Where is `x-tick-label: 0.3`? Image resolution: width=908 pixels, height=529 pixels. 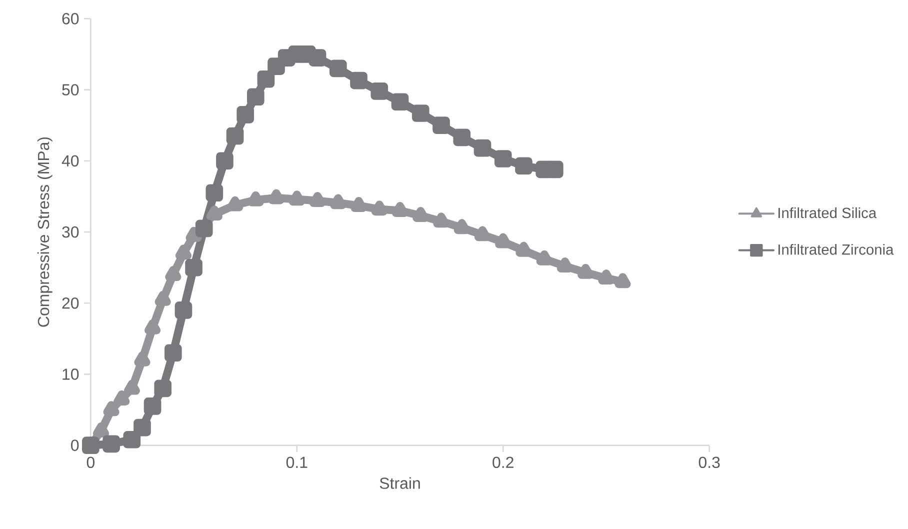 x-tick-label: 0.3 is located at coordinates (709, 462).